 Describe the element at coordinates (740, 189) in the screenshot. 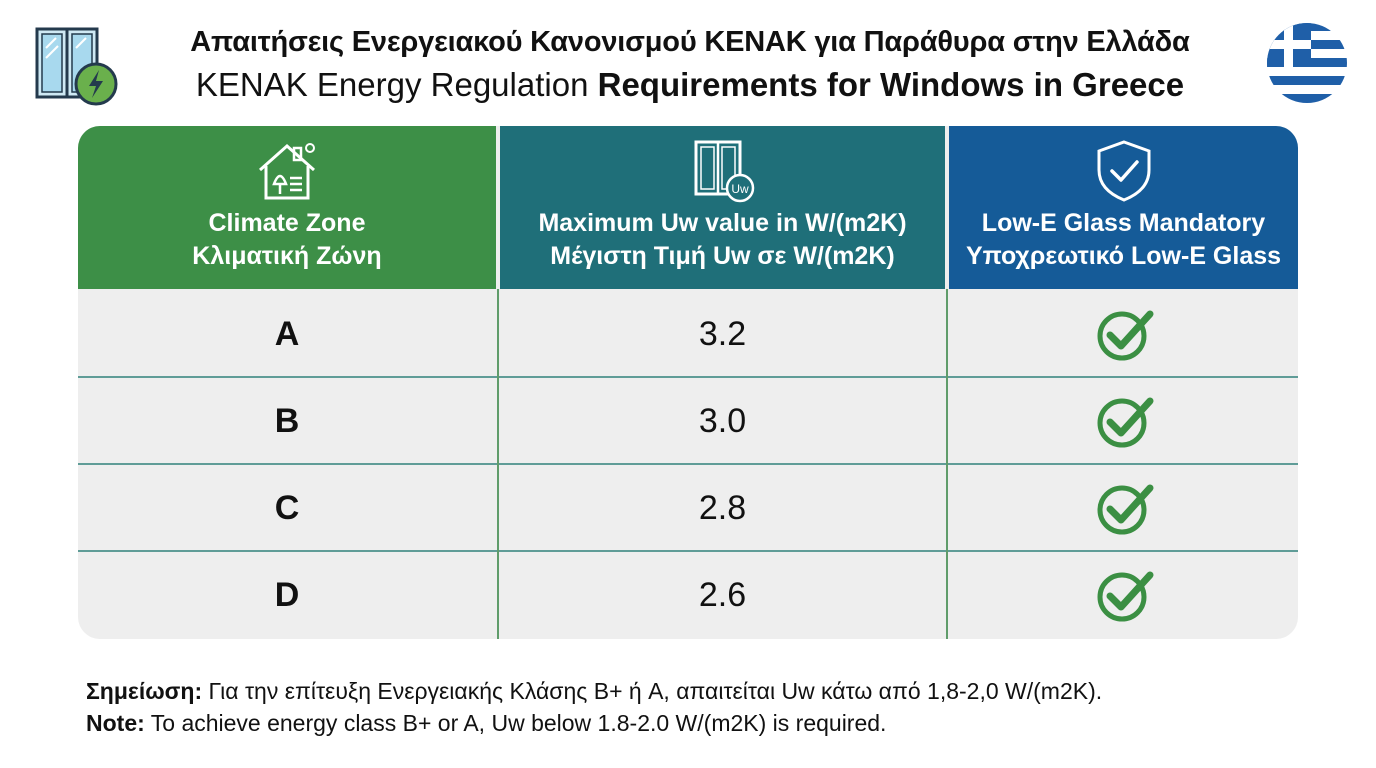

I see `svg-text: Uw` at that location.